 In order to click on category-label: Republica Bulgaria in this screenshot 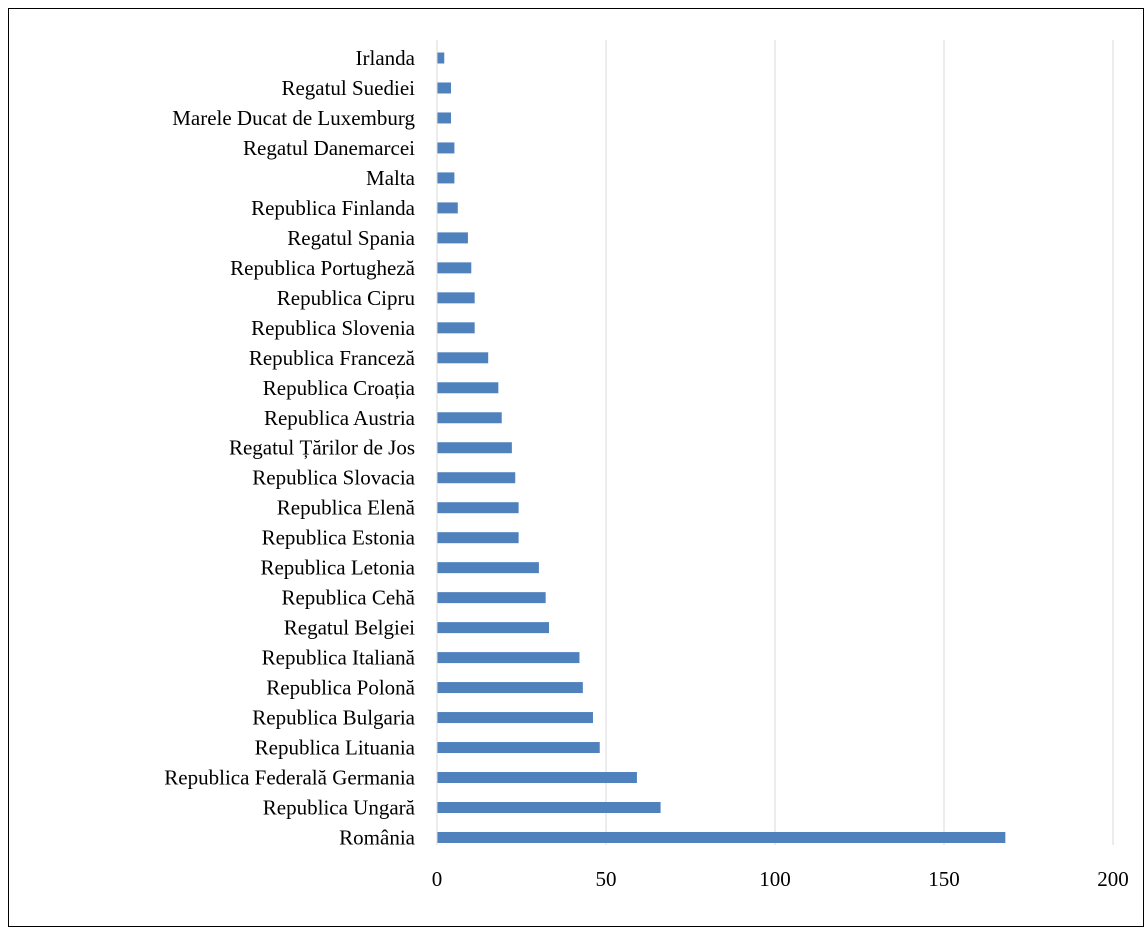, I will do `click(333, 718)`.